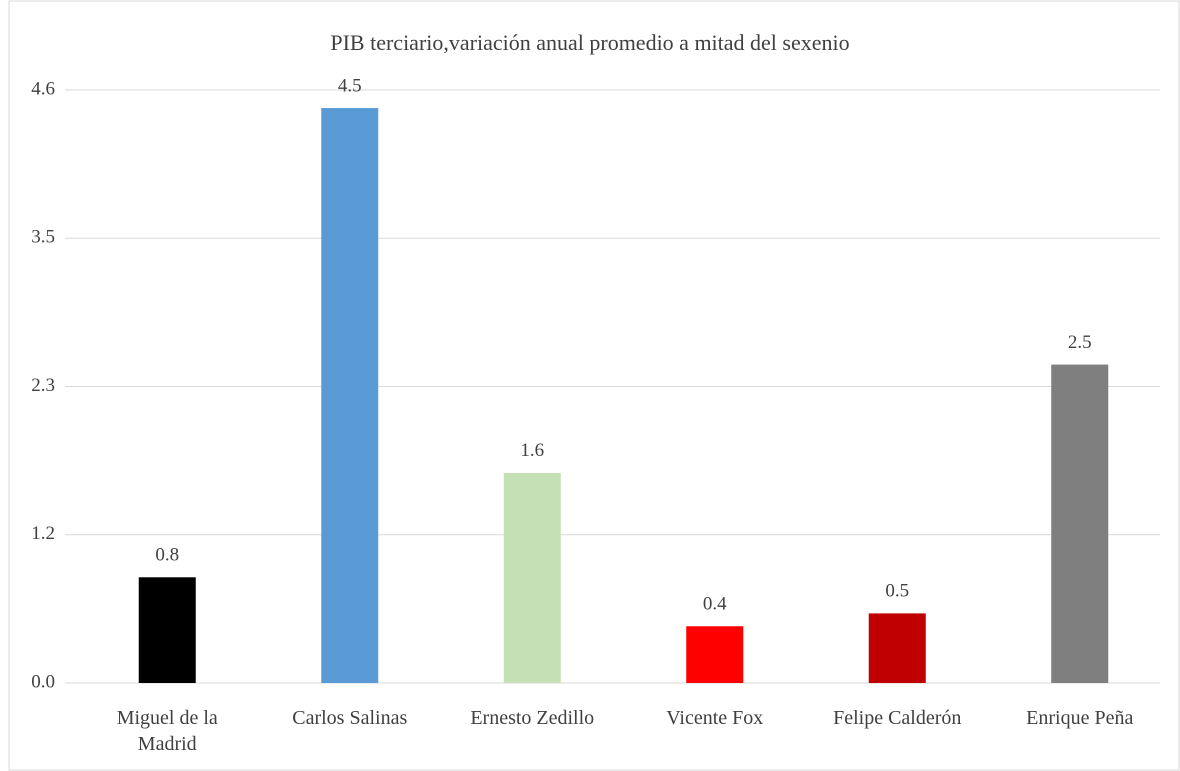  Describe the element at coordinates (1080, 718) in the screenshot. I see `x-tick-label: Enrique Peña` at that location.